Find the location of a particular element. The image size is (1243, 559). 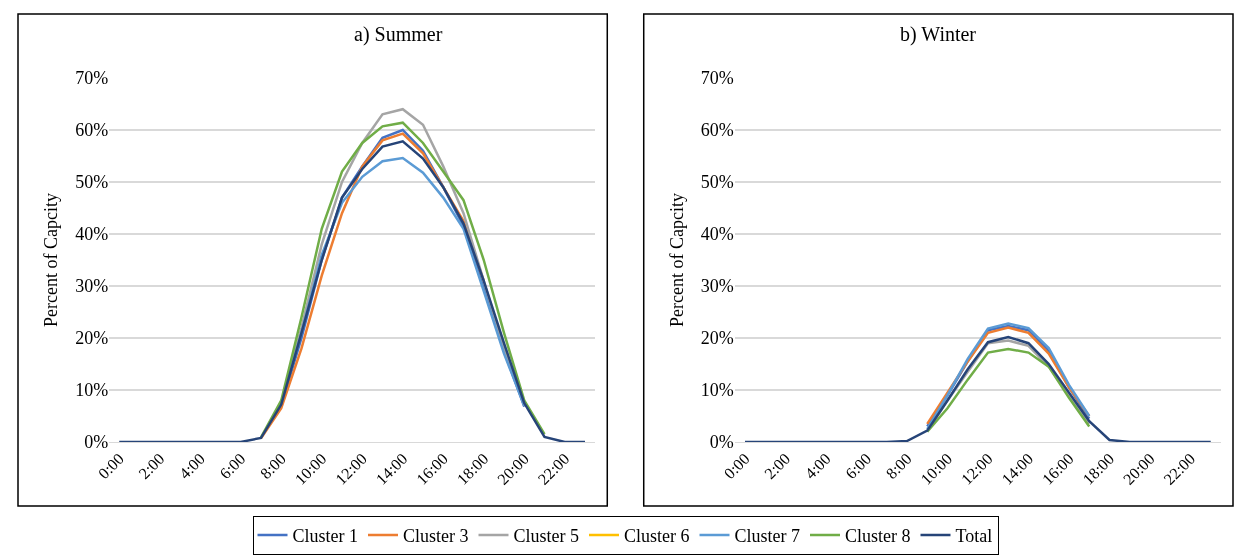

legend-label: Cluster 7 is located at coordinates (767, 536).